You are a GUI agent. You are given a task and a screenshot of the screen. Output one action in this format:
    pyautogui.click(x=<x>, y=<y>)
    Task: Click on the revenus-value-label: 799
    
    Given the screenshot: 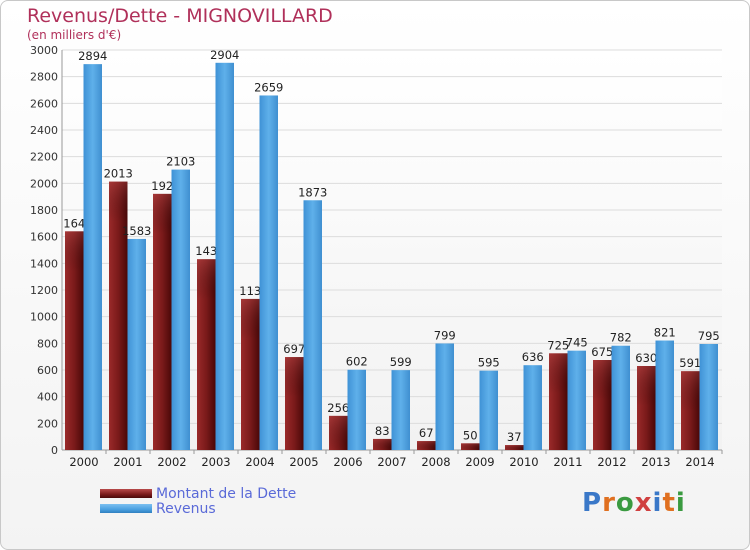 What is the action you would take?
    pyautogui.click(x=445, y=335)
    